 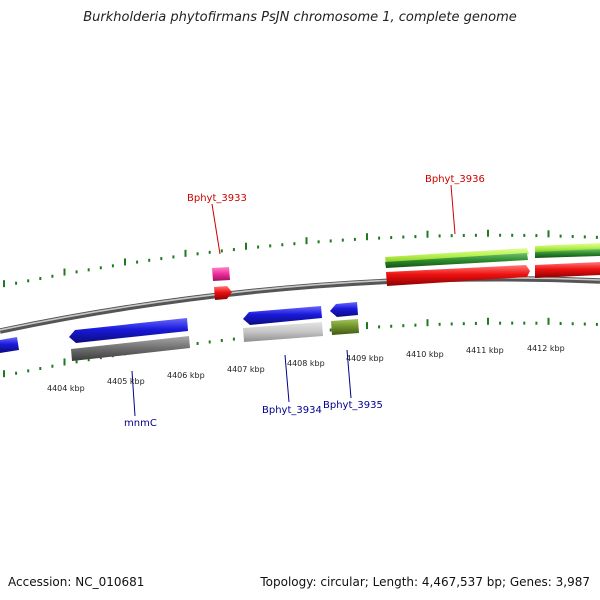 I want to click on label-bphyt-3936: Bphyt_3936, so click(x=455, y=179).